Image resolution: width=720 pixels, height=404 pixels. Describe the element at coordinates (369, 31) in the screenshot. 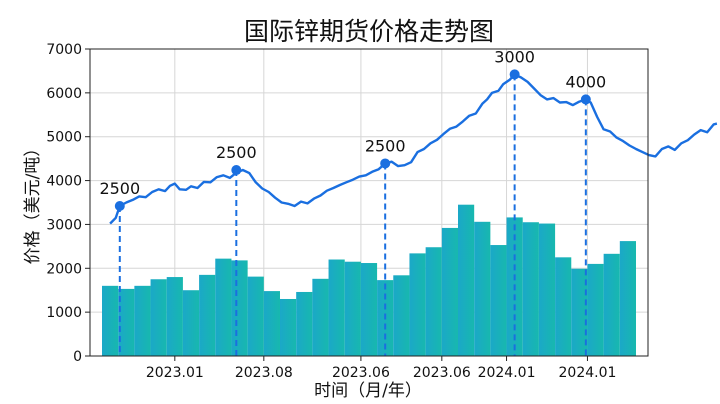

I see `chart-title: 国际锌期货价格走势图` at that location.